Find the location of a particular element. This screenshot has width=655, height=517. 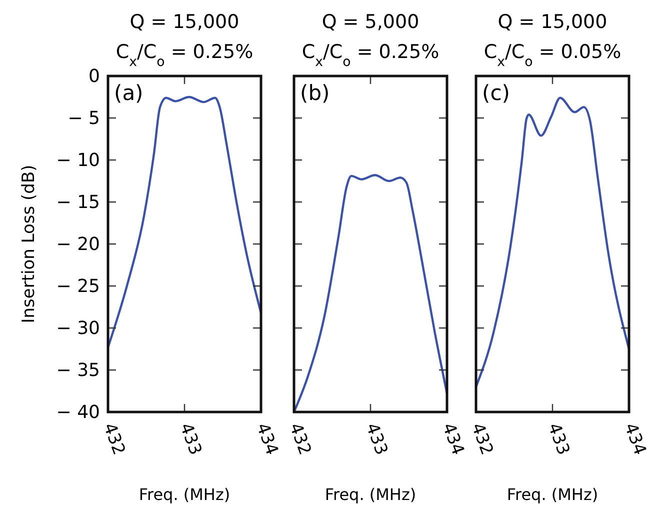

y-axis-title: Insertion Loss (dB) is located at coordinates (29, 244).